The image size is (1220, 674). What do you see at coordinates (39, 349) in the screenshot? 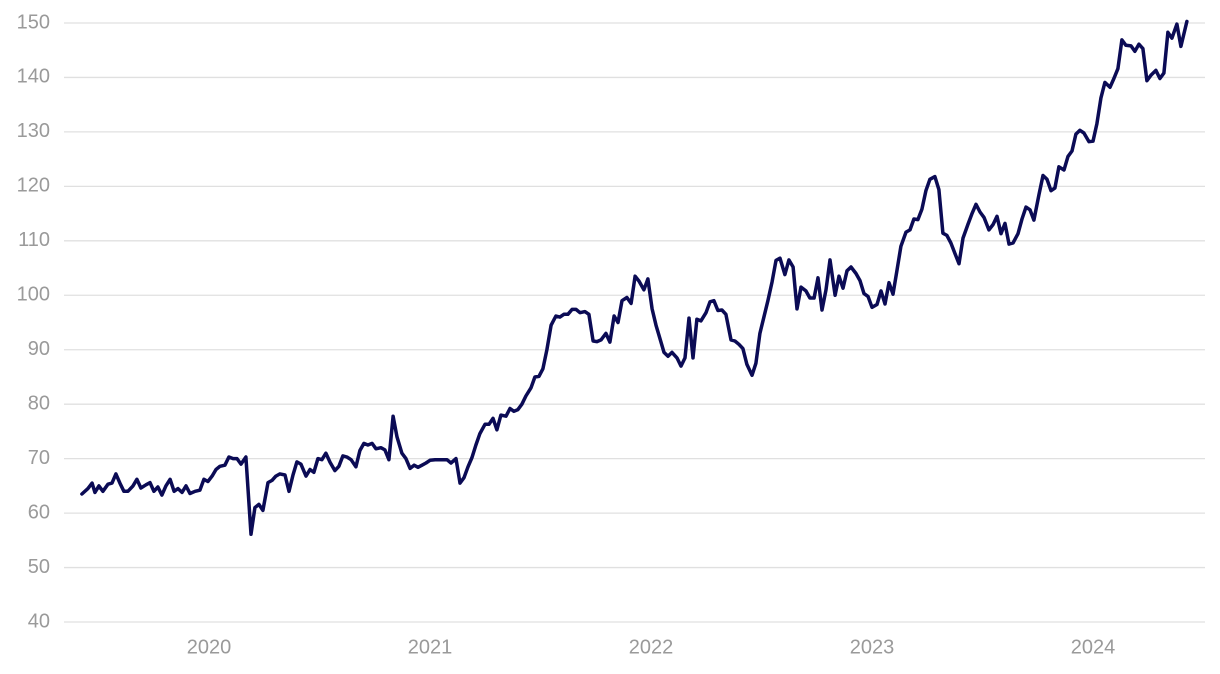
I see `y-tick-label: 90` at bounding box center [39, 349].